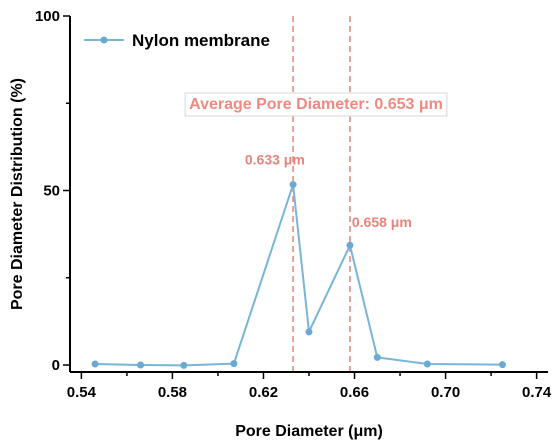  What do you see at coordinates (445, 392) in the screenshot?
I see `x-tick-label-4: 0.70` at bounding box center [445, 392].